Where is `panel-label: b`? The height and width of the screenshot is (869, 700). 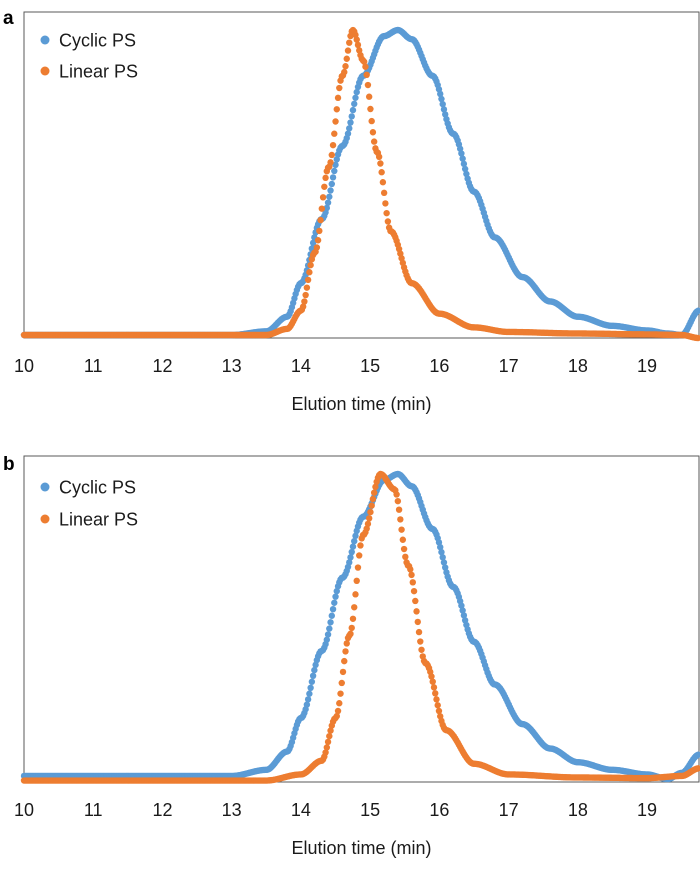 panel-label: b is located at coordinates (9, 464).